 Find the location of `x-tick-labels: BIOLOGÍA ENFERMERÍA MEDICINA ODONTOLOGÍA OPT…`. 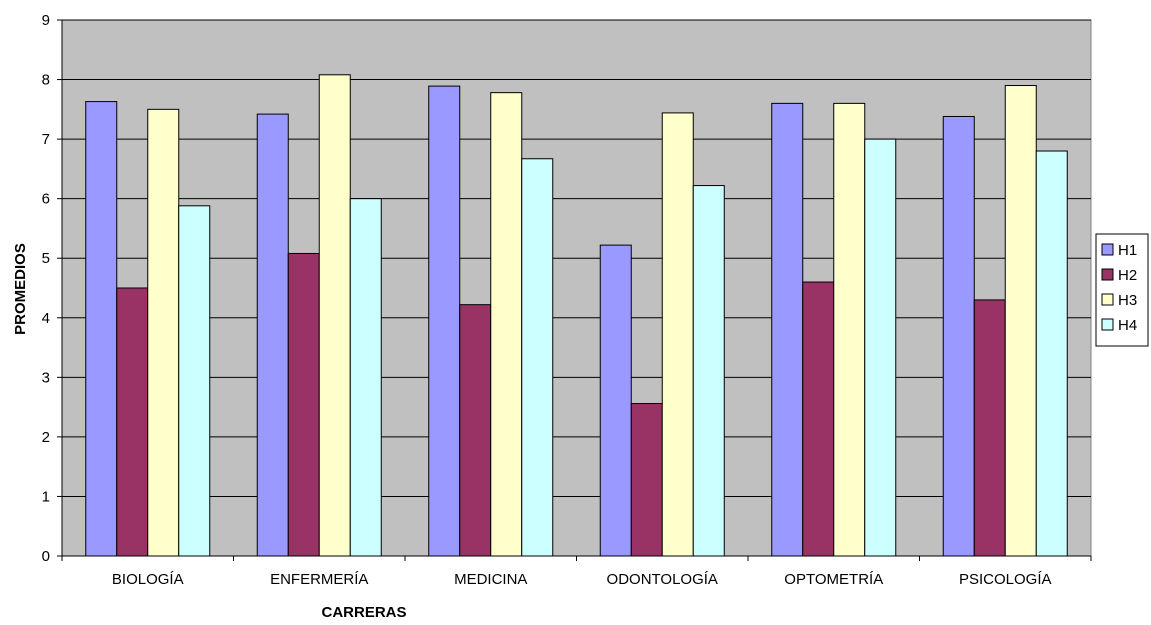

x-tick-labels: BIOLOGÍA ENFERMERÍA MEDICINA ODONTOLOGÍA OPT… is located at coordinates (582, 579).